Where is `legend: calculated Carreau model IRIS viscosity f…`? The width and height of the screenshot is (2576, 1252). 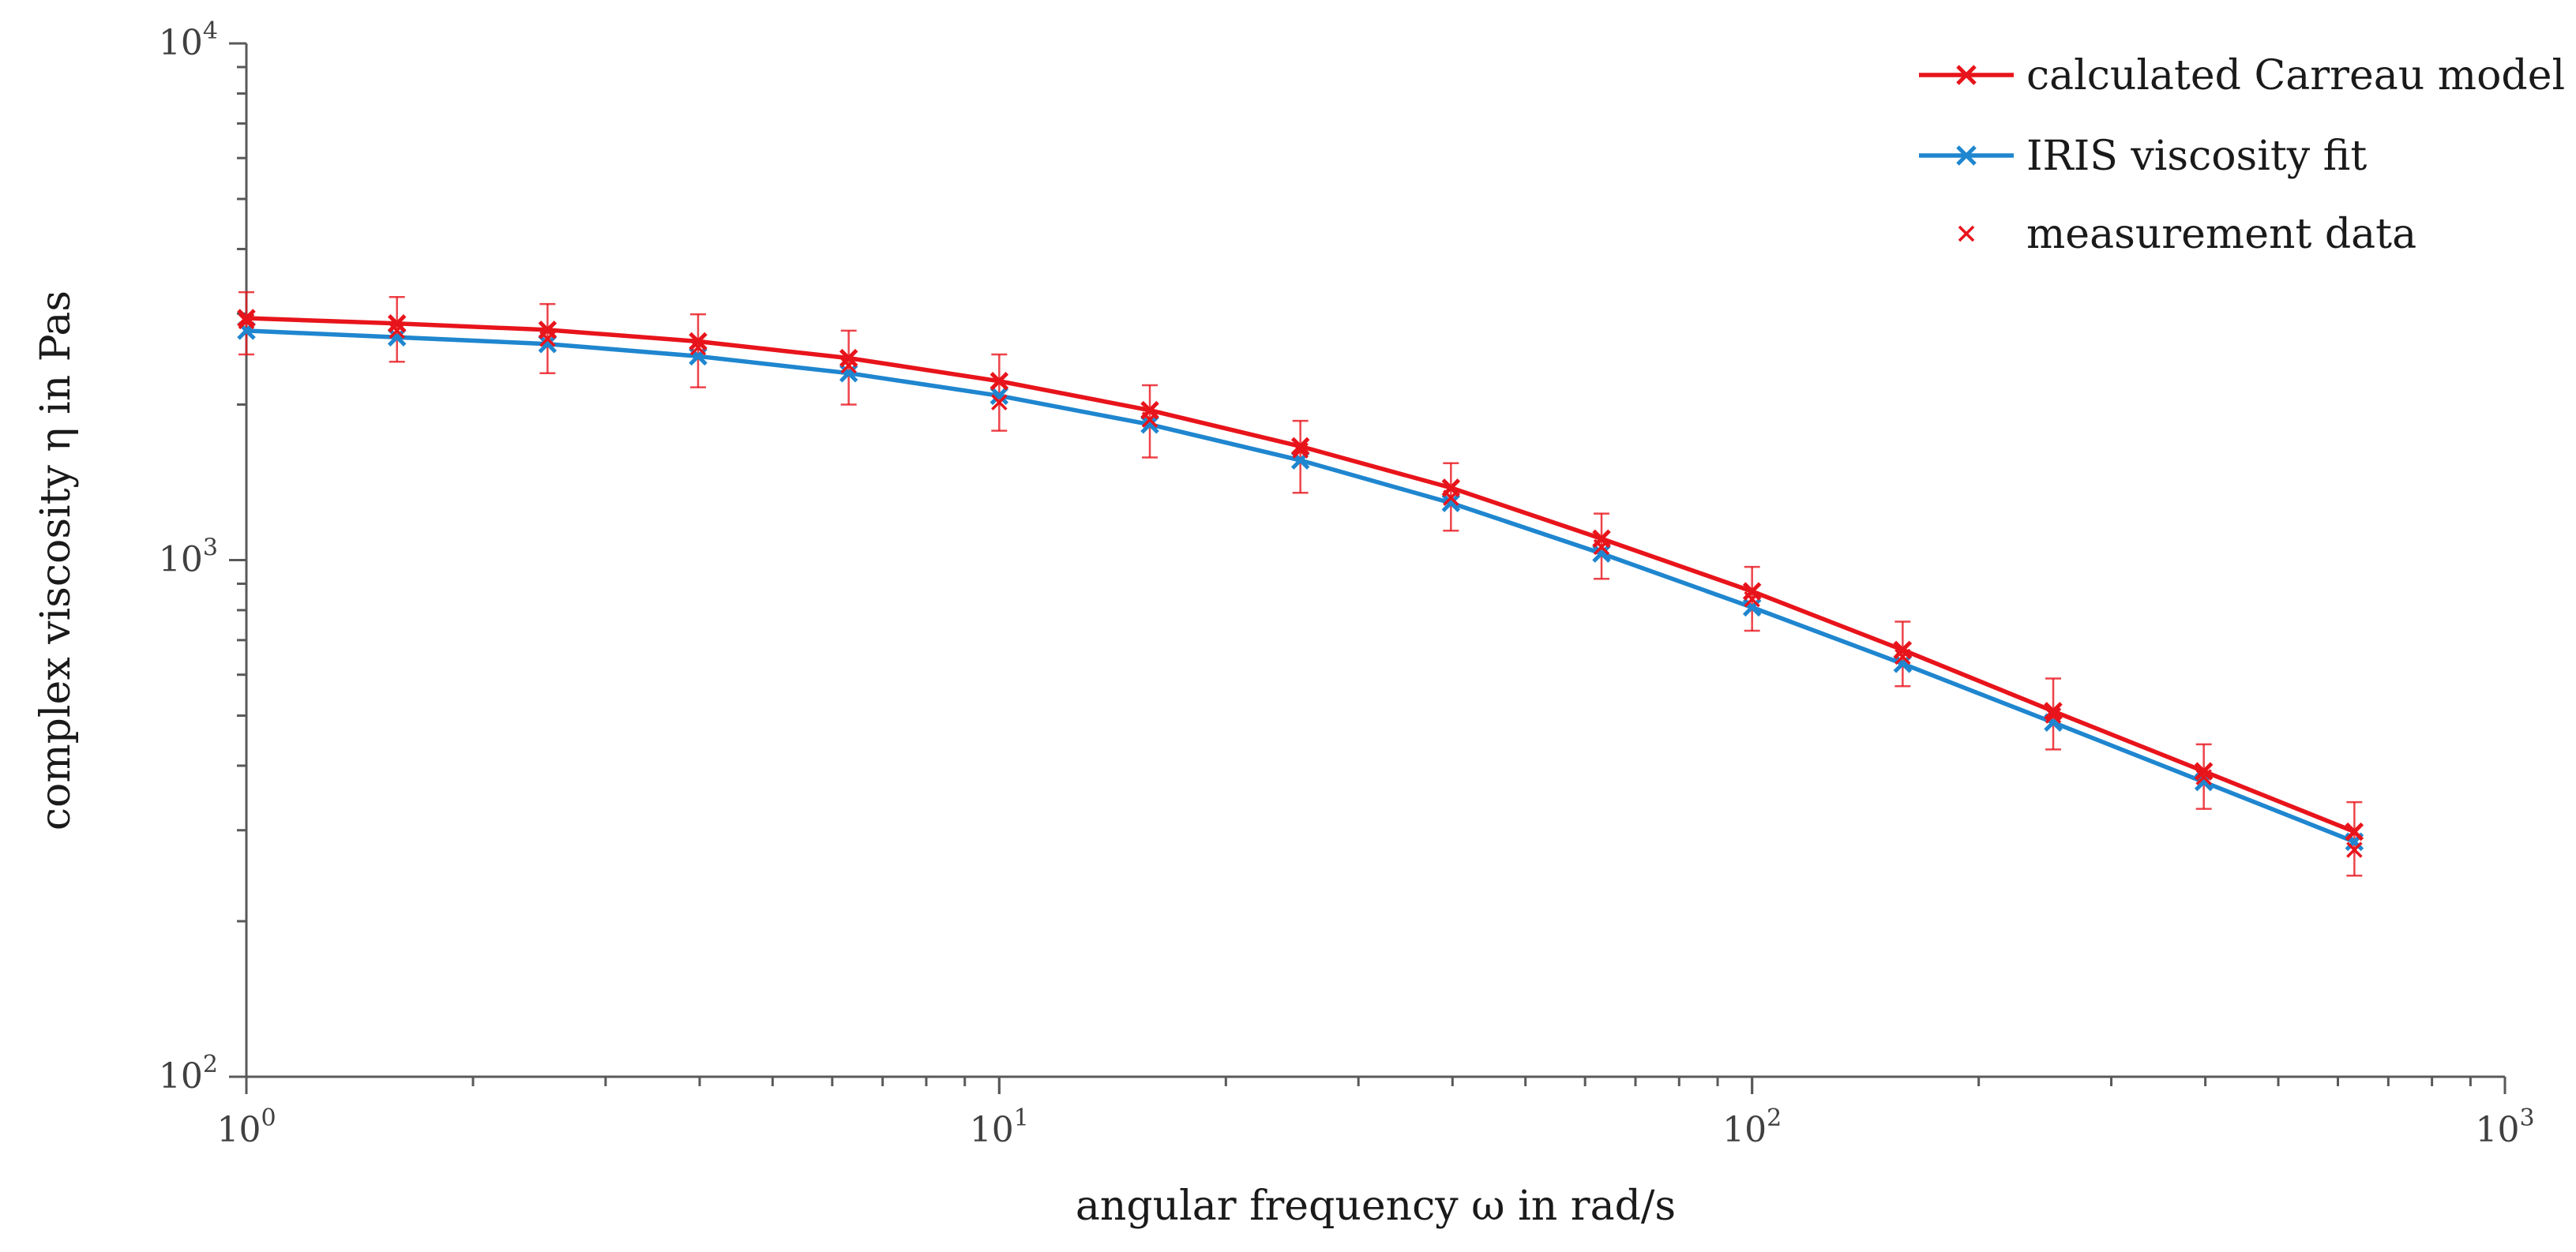 legend: calculated Carreau model IRIS viscosity f… is located at coordinates (2242, 155).